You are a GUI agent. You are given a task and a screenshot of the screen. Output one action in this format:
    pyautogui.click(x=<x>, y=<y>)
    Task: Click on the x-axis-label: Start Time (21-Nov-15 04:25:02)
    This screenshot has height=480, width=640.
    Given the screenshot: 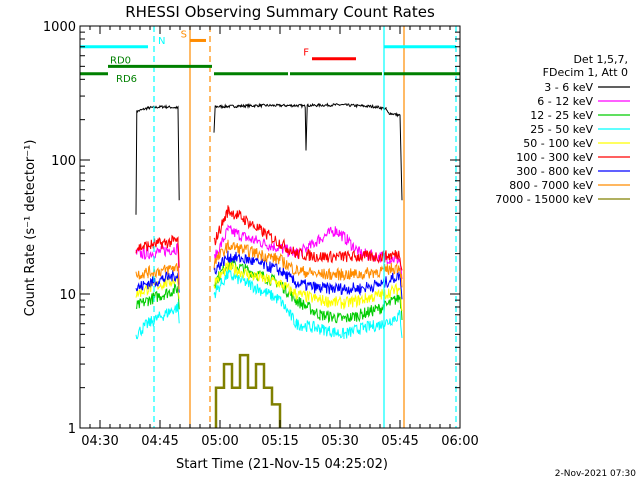 What is the action you would take?
    pyautogui.click(x=282, y=464)
    